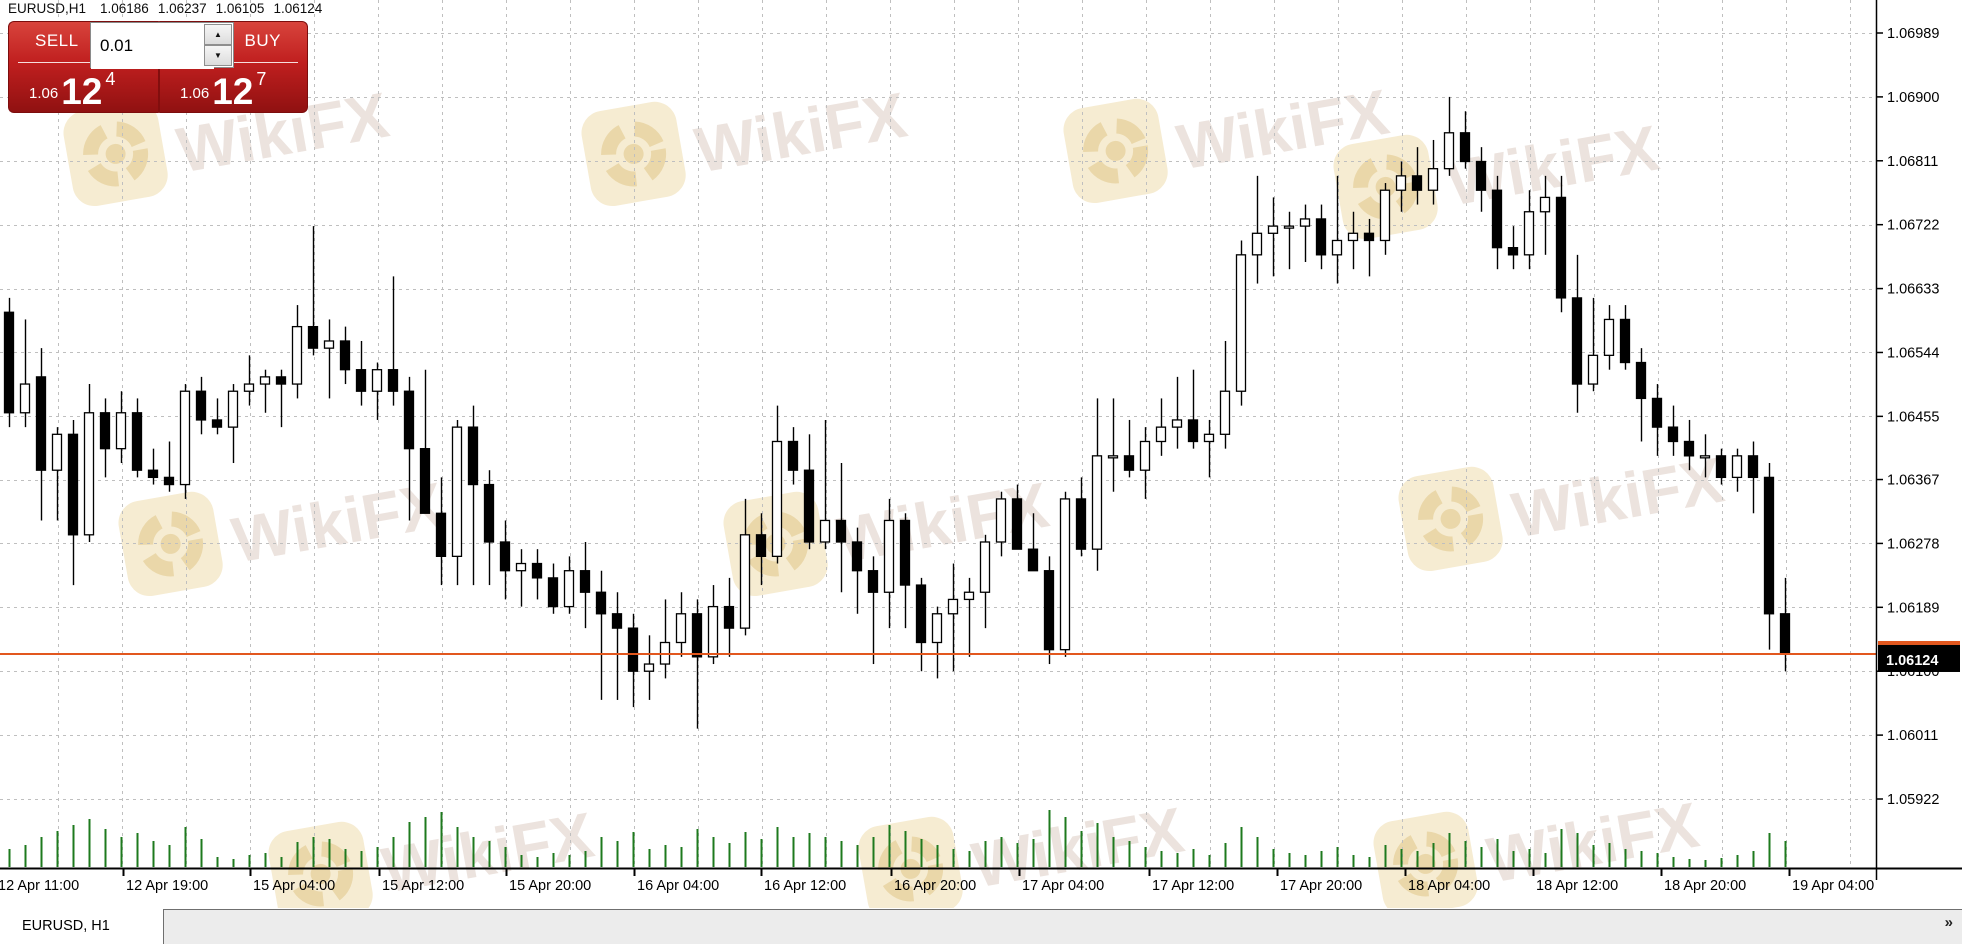 Image resolution: width=1962 pixels, height=944 pixels. Describe the element at coordinates (110, 79) in the screenshot. I see `sell-price-pip-digit: 4` at that location.